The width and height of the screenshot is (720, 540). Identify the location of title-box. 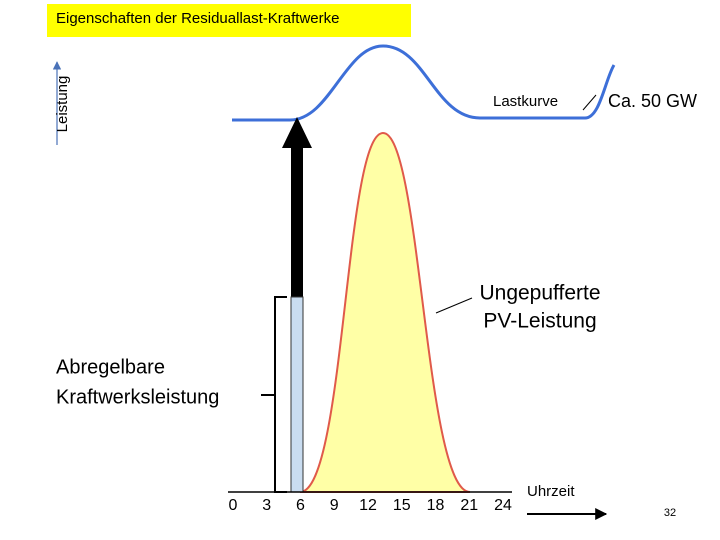
(229, 20).